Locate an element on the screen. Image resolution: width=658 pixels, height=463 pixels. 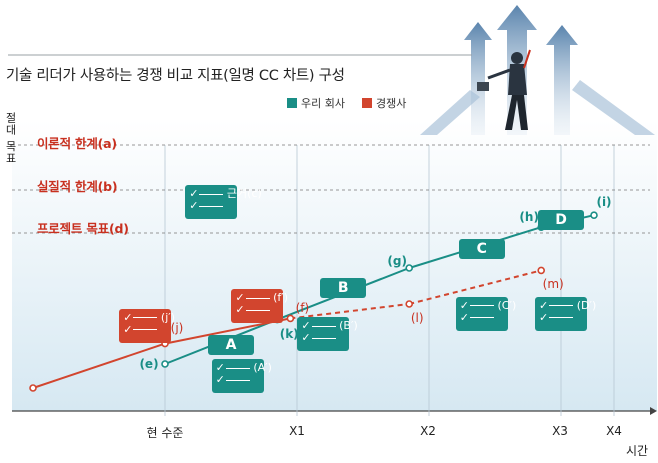
x-tick-x2: X2 is located at coordinates (428, 431).